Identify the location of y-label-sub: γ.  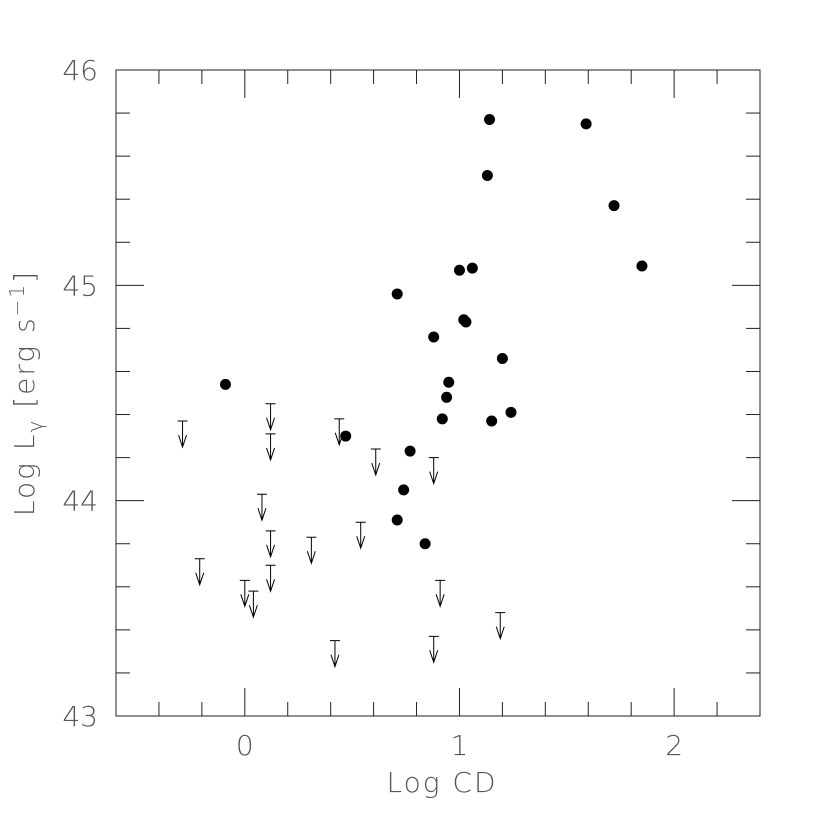
(35, 426).